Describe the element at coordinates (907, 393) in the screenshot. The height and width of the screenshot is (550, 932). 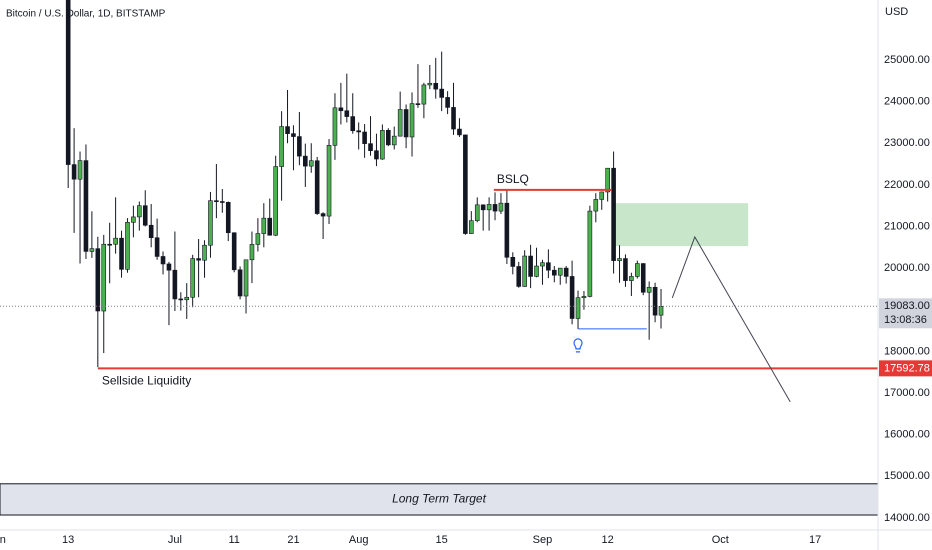
I see `y-tick-label: 17000.00` at that location.